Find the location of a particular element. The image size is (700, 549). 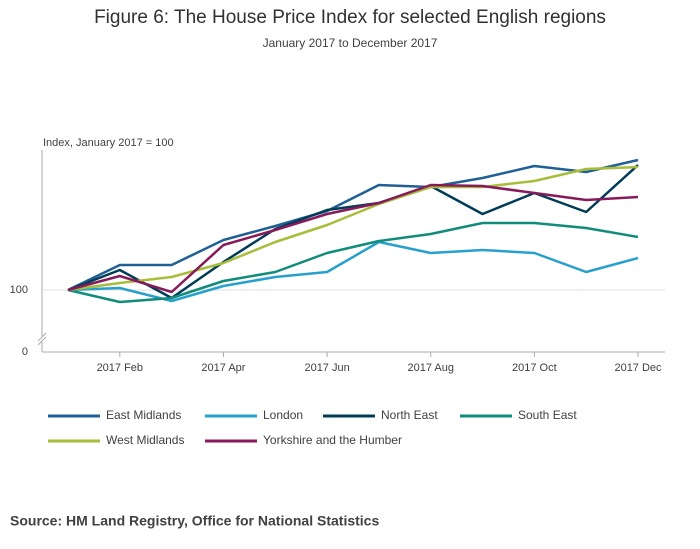

x-tick-label: 2017 Aug is located at coordinates (430, 368).